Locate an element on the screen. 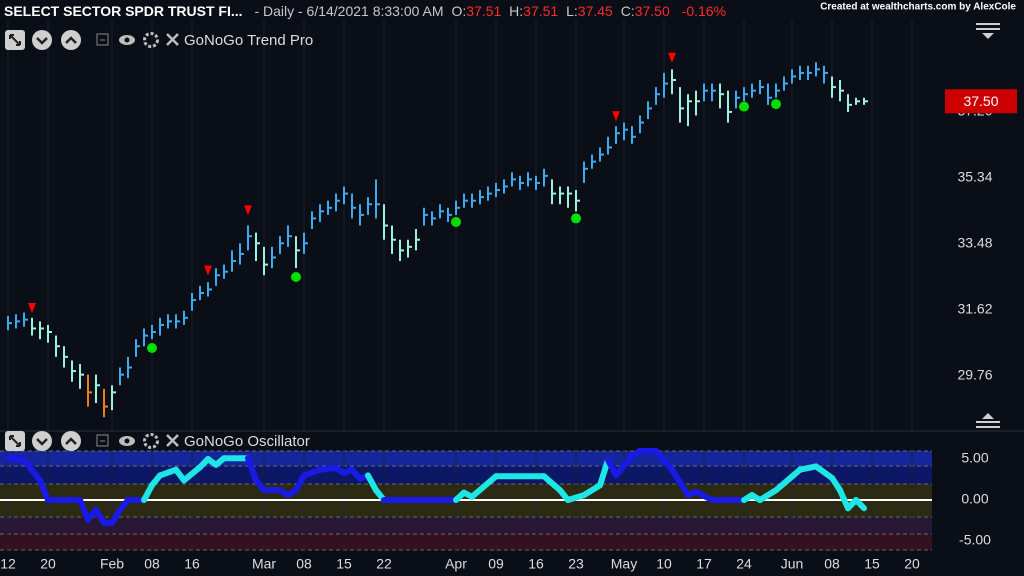  axis-collapse-icon is located at coordinates (988, 31).